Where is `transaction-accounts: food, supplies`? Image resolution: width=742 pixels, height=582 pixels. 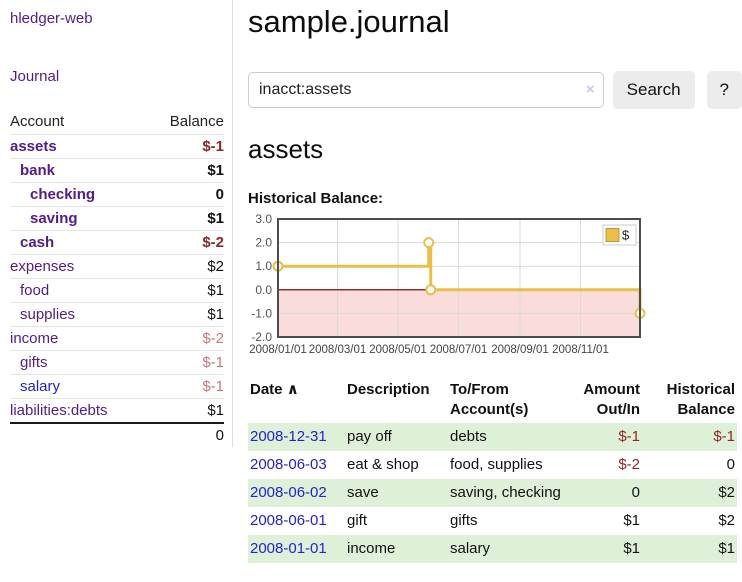
transaction-accounts: food, supplies is located at coordinates (496, 464).